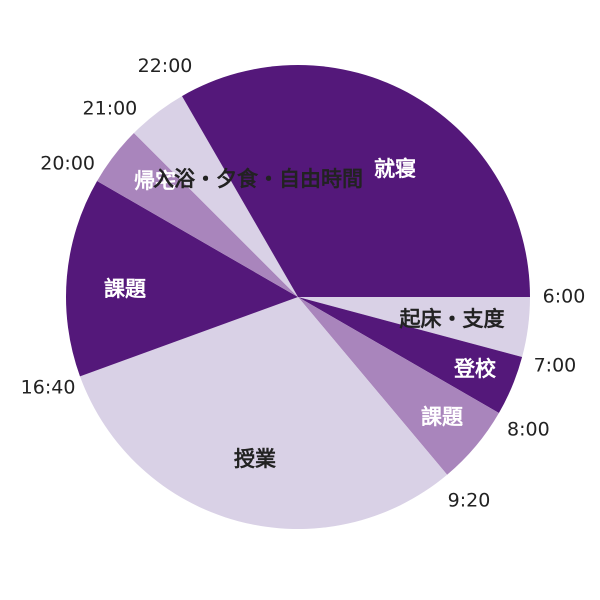 Image resolution: width=600 pixels, height=600 pixels. I want to click on time-label: 6:00, so click(564, 297).